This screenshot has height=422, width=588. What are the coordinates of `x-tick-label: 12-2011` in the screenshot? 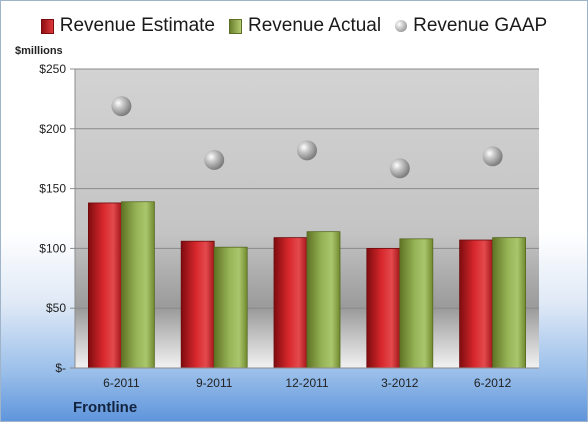 It's located at (306, 383).